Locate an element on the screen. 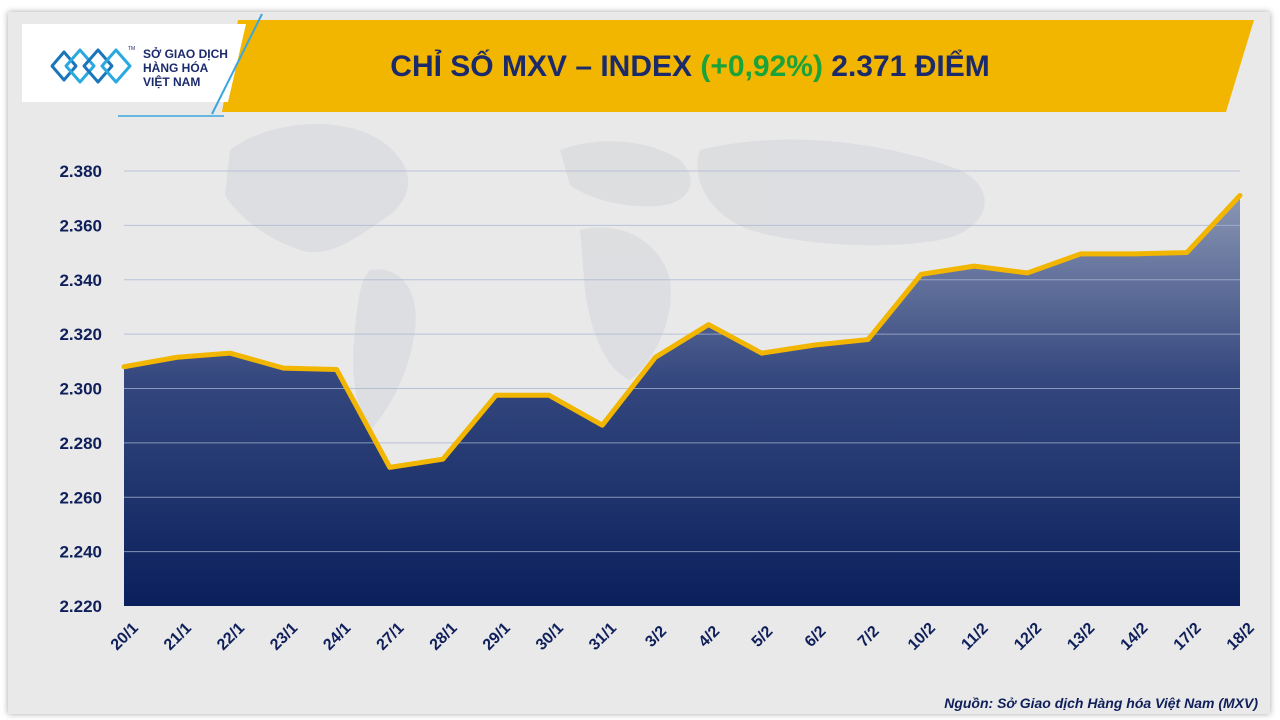  x-tick-label: 20/1 is located at coordinates (125, 637).